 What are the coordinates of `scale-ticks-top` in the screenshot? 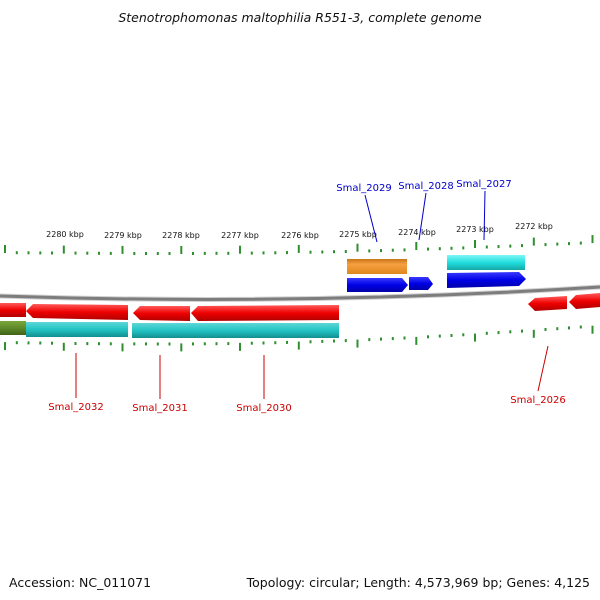 It's located at (299, 245).